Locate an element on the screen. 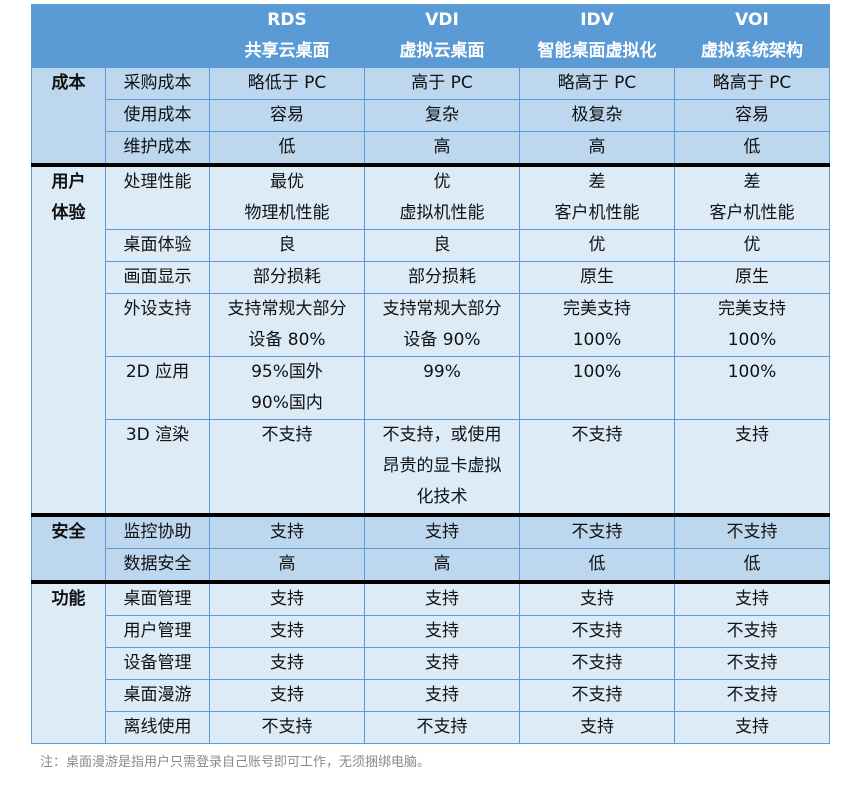 This screenshot has width=858, height=793. table-row: 设备管理 支持 支持 不支持 不支持 is located at coordinates (431, 663).